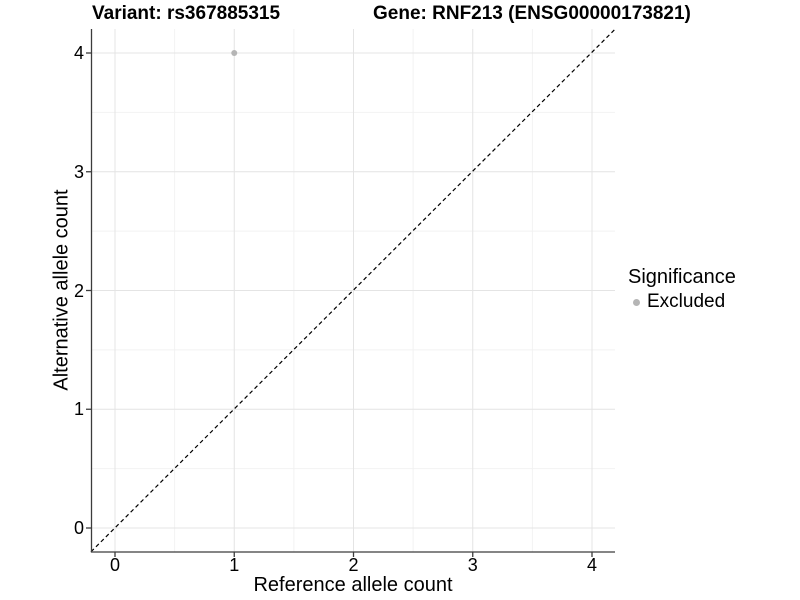 This screenshot has width=800, height=600. I want to click on legend-item-excluded: Excluded, so click(682, 302).